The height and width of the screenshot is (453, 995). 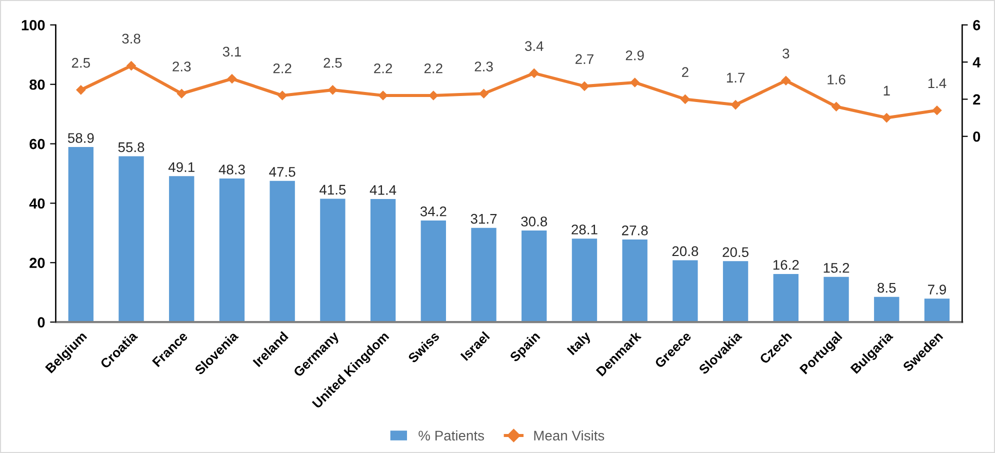 I want to click on data-label: 2.9, so click(x=635, y=55).